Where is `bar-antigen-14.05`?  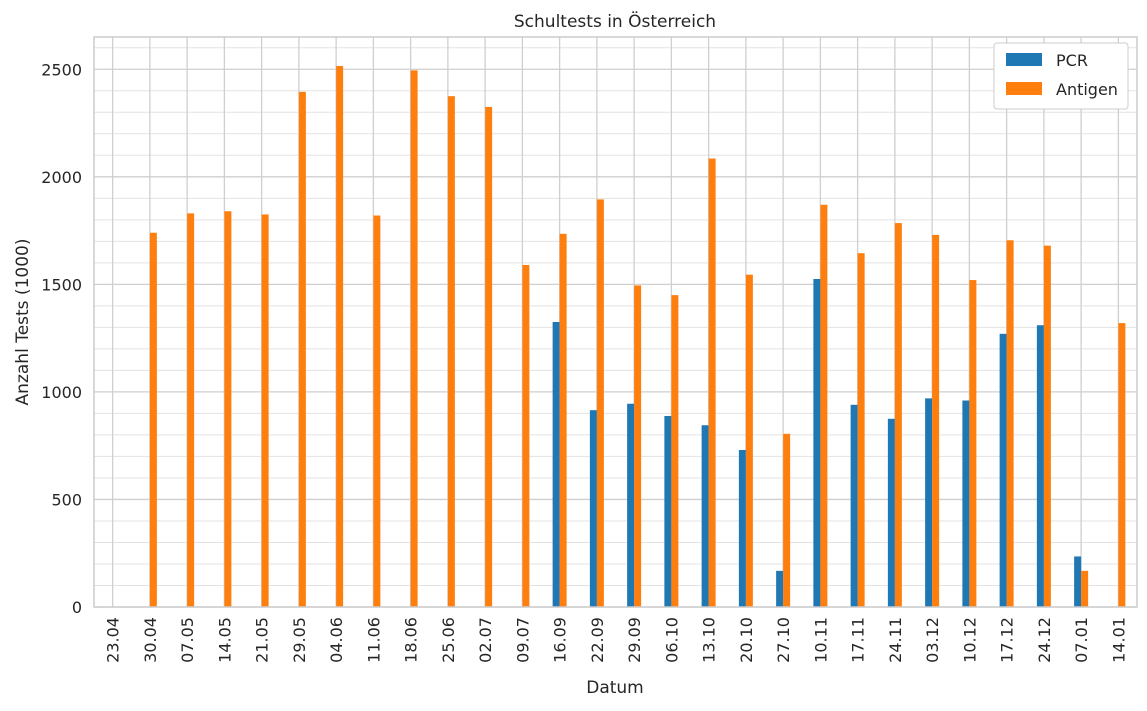 bar-antigen-14.05 is located at coordinates (228, 409).